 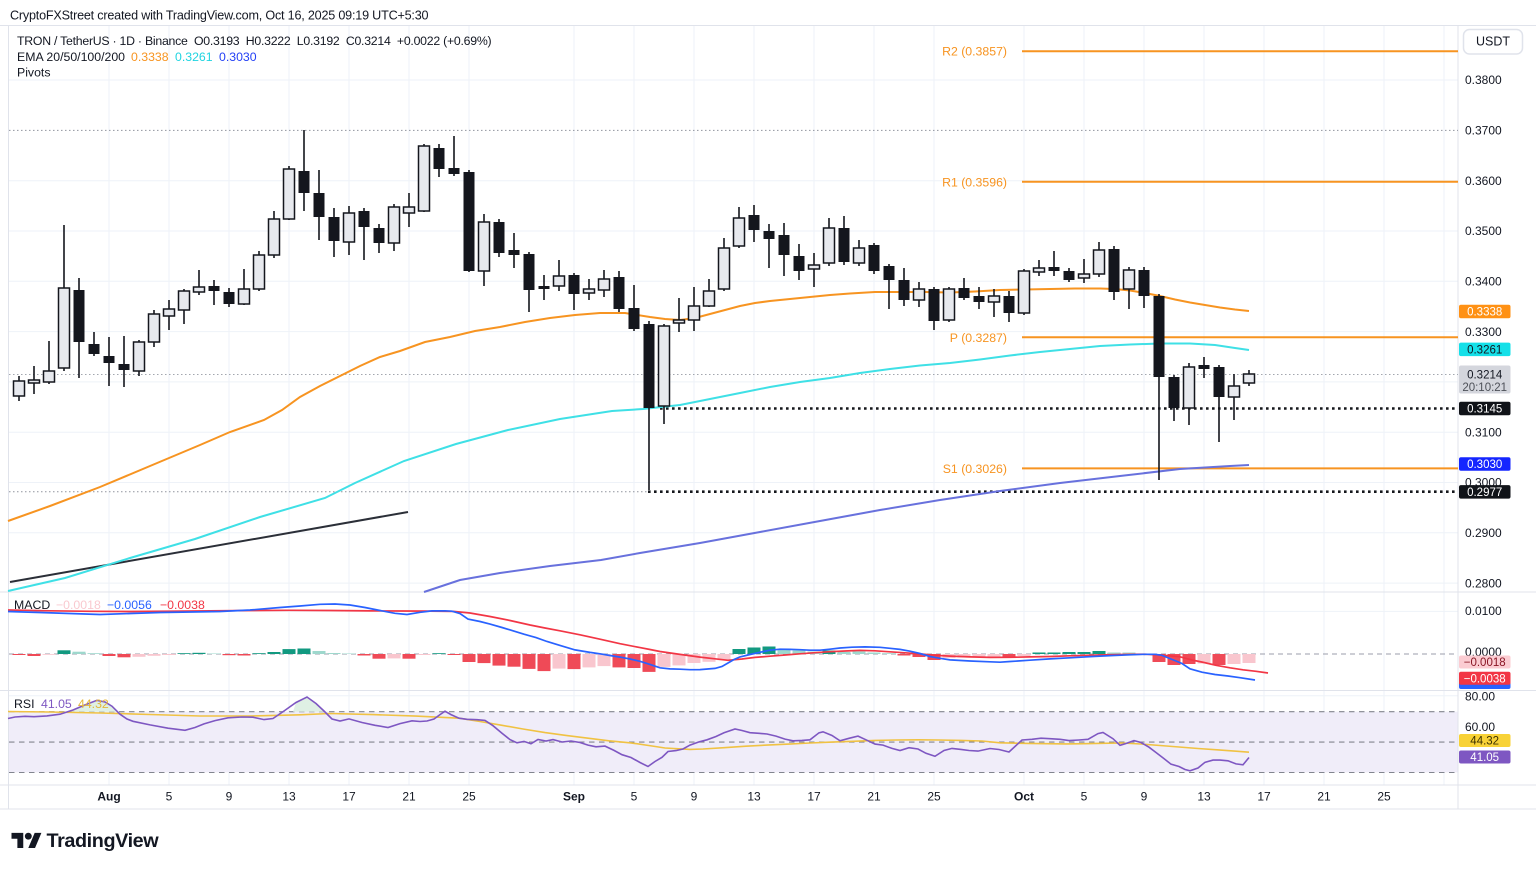 What do you see at coordinates (71, 57) in the screenshot?
I see `svg-text: EMA 20/50/100/200` at bounding box center [71, 57].